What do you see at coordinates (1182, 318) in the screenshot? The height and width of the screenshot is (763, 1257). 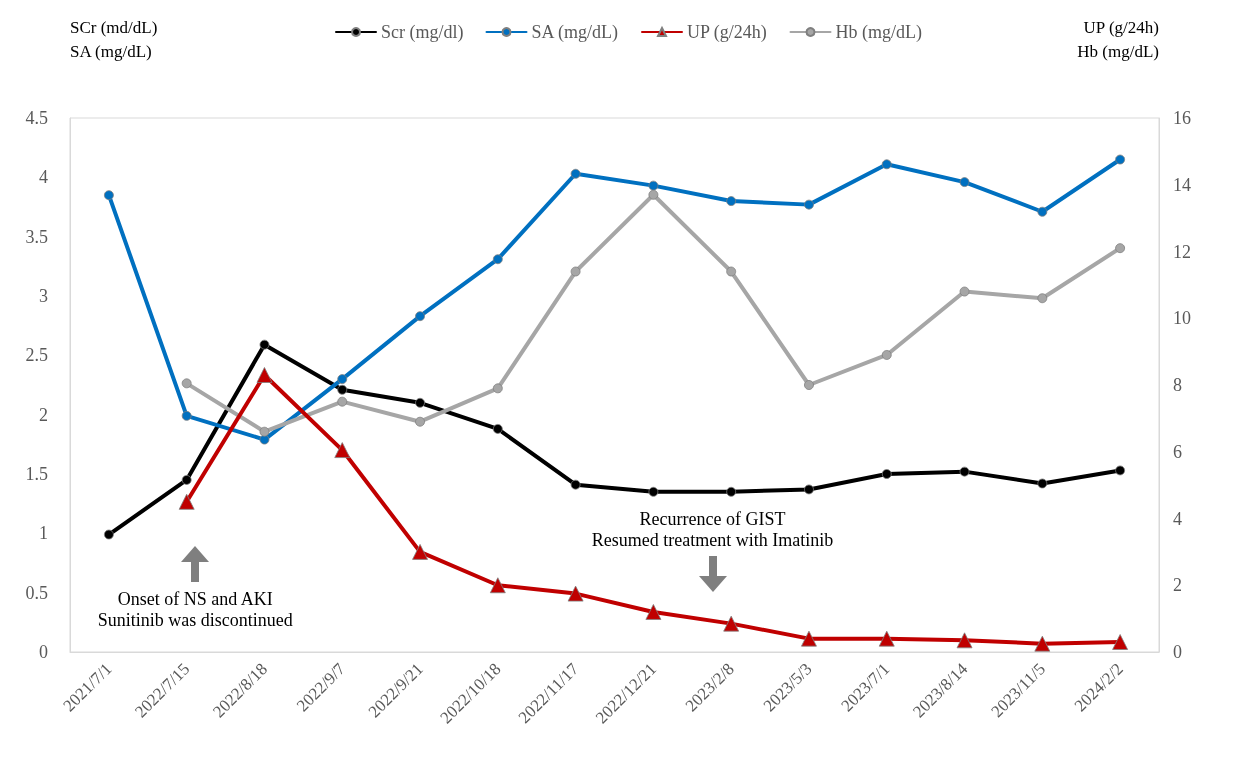 I see `y2-tick-label: 10` at bounding box center [1182, 318].